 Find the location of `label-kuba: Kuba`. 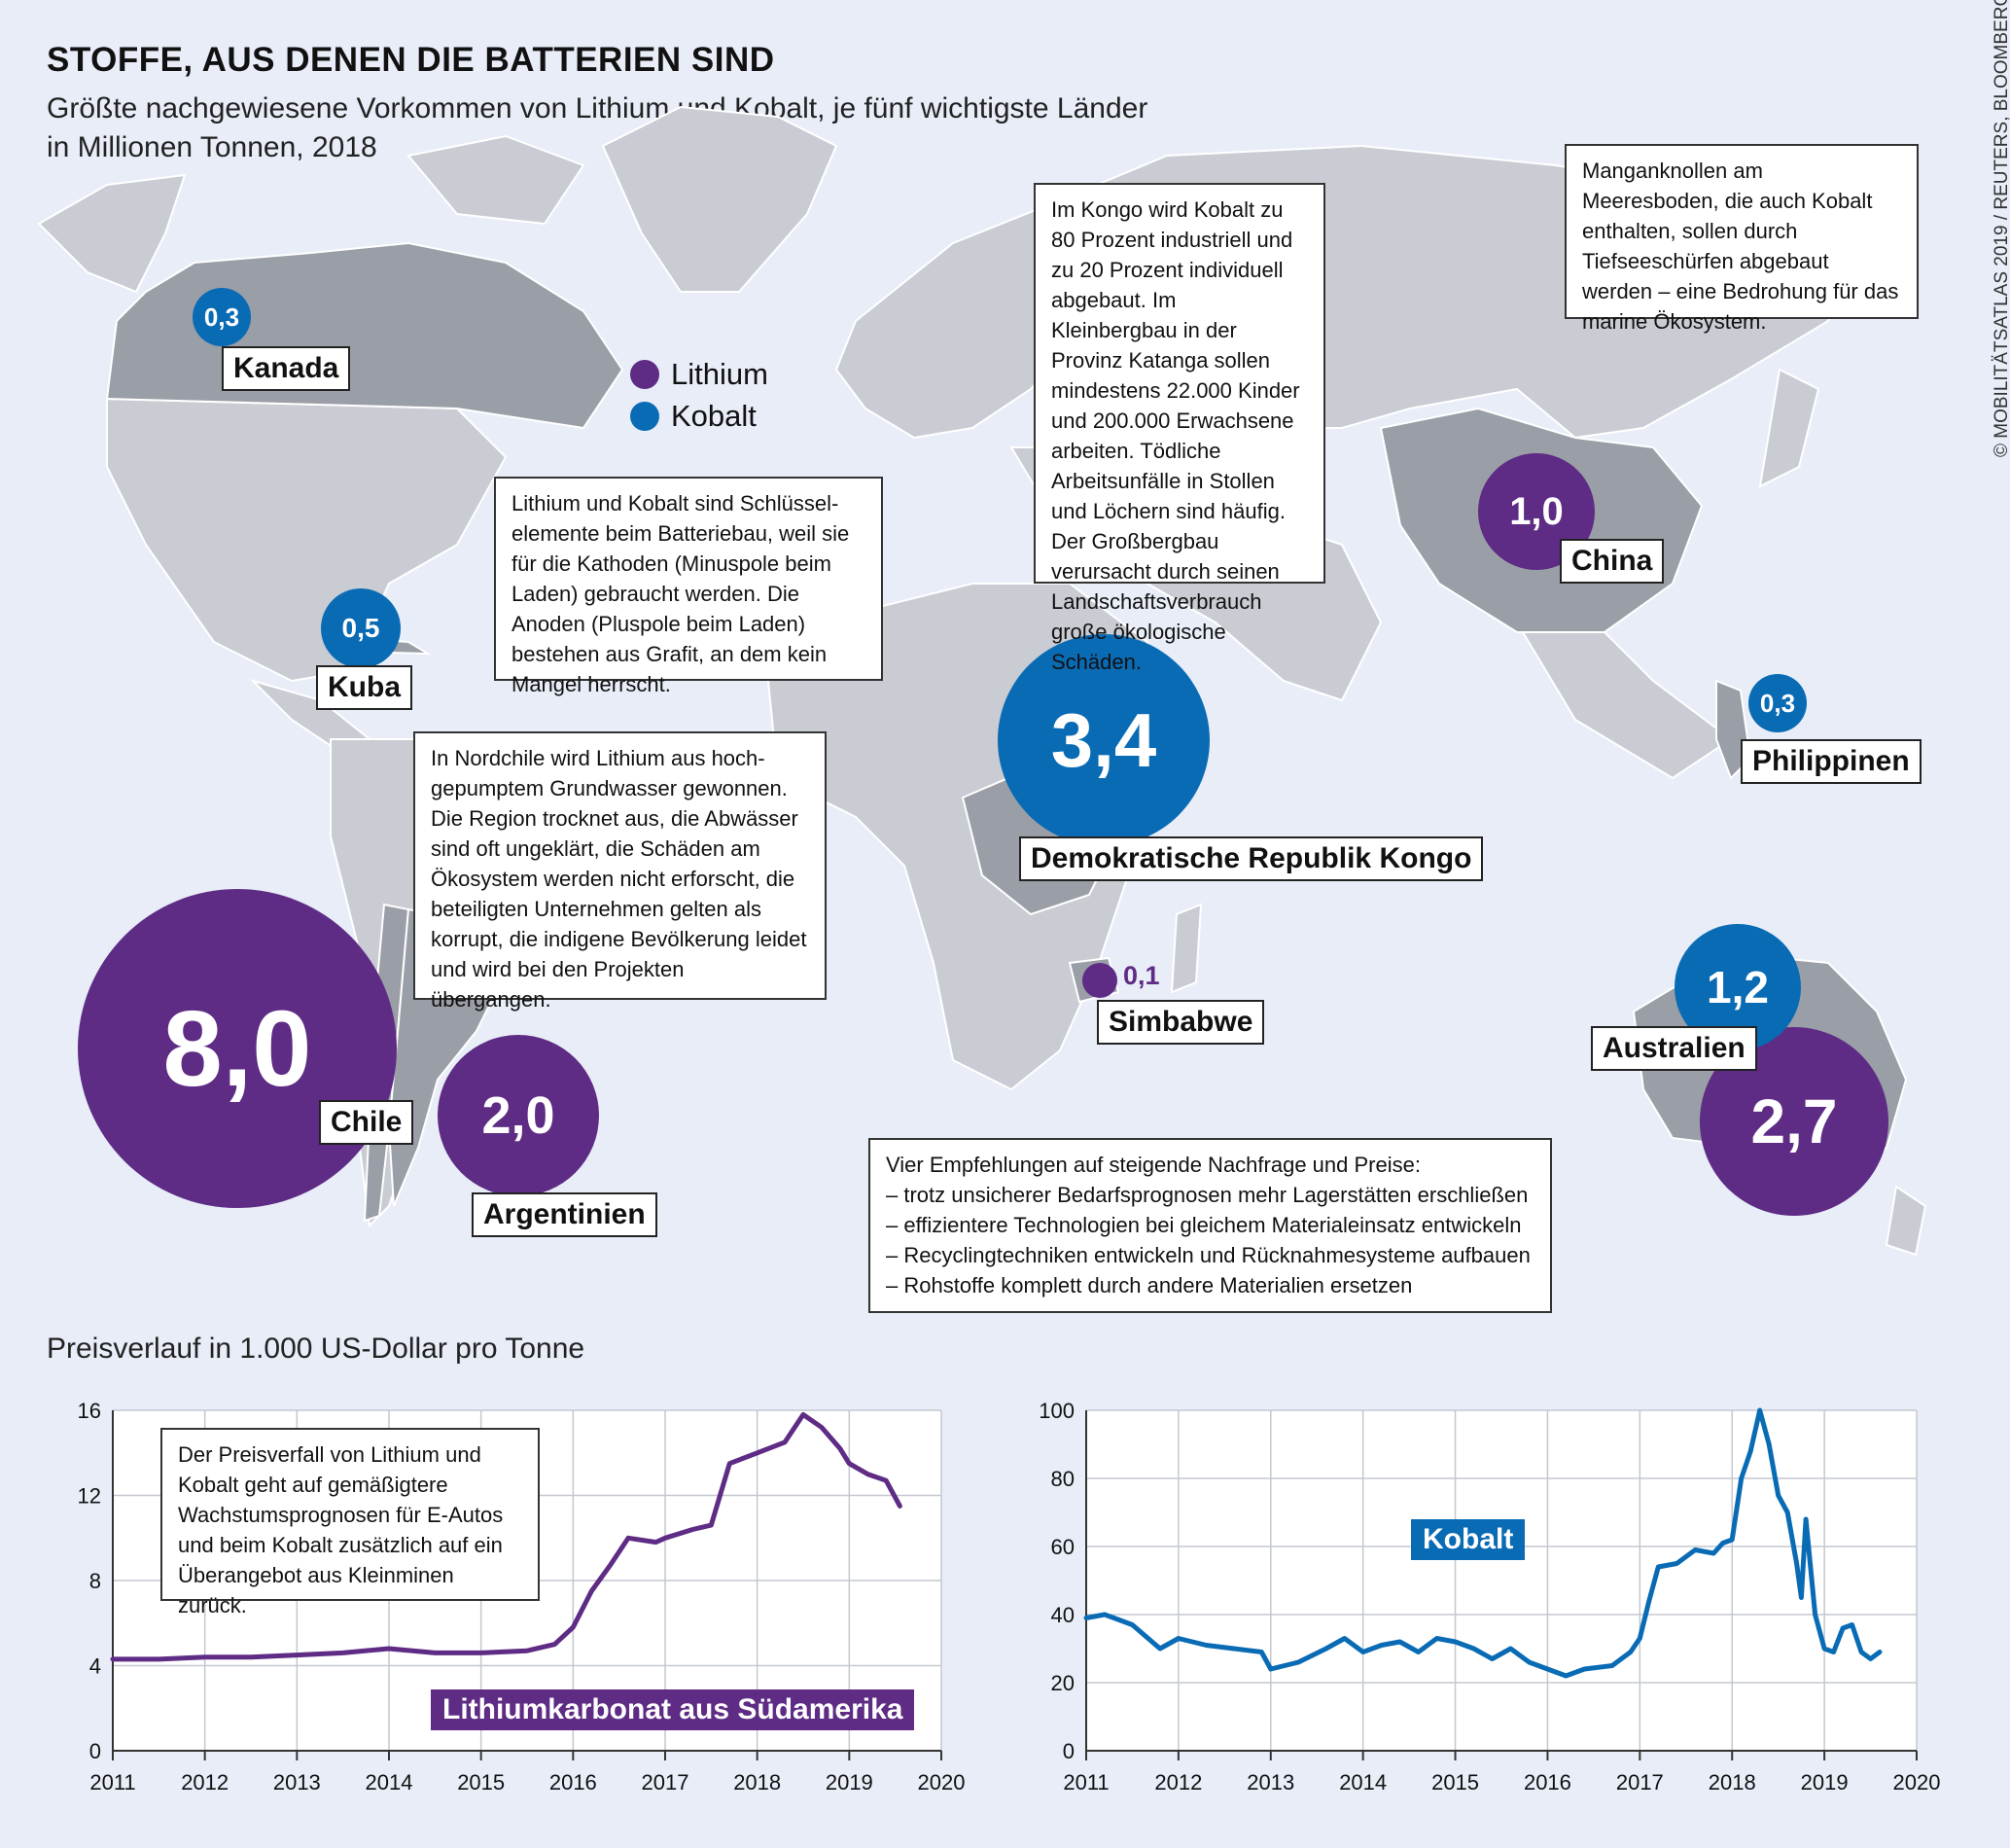

label-kuba: Kuba is located at coordinates (364, 688).